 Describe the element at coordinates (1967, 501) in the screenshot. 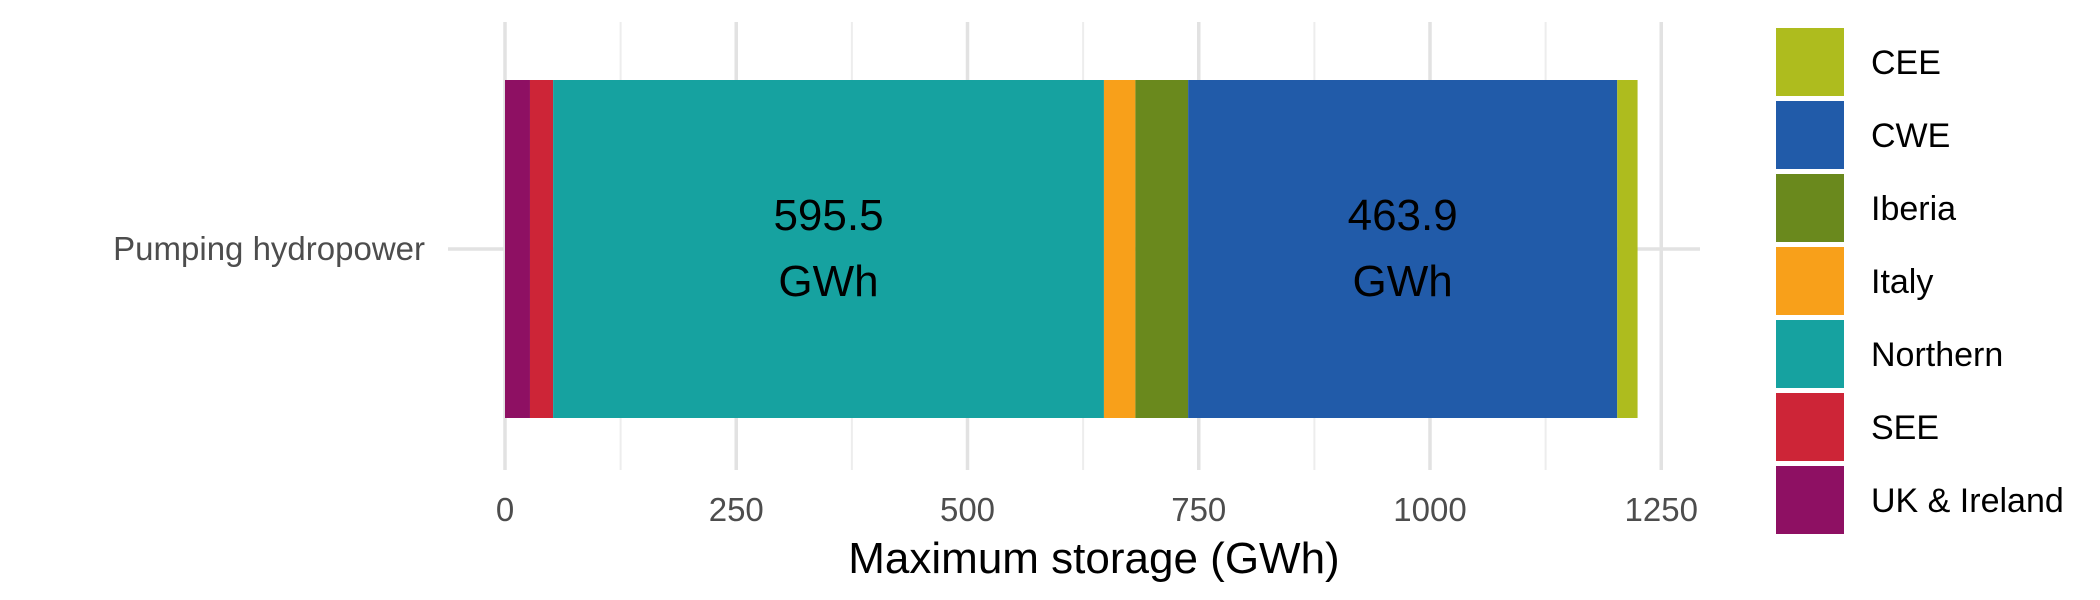

I see `legend-label: UK & Ireland` at that location.